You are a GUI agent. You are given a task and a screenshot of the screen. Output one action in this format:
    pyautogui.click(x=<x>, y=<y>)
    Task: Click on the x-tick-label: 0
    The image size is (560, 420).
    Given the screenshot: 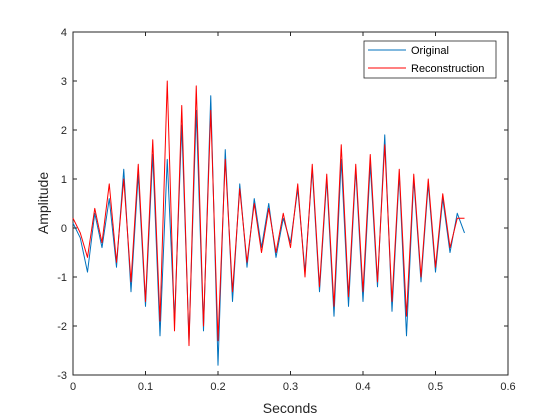 What is the action you would take?
    pyautogui.click(x=73, y=387)
    